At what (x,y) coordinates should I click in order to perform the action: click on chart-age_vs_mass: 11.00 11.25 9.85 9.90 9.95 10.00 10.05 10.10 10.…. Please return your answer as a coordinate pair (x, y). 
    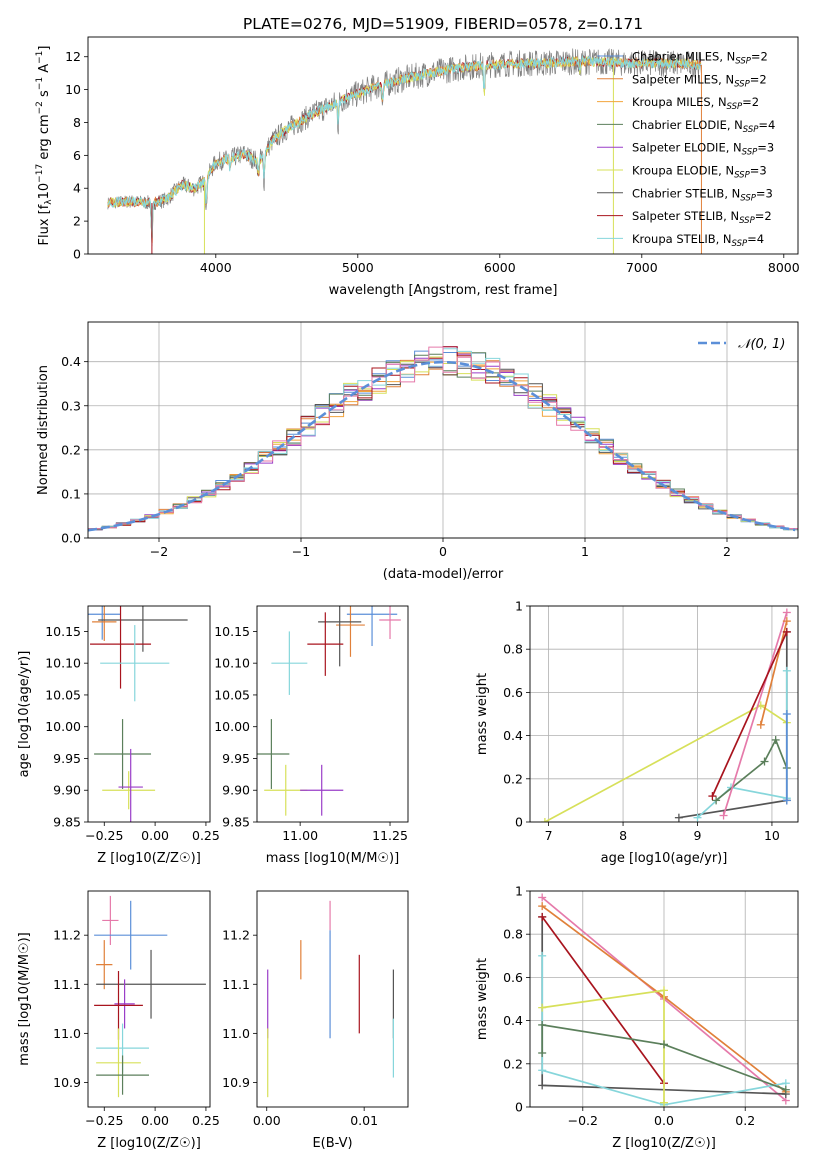
    Looking at the image, I should click on (311, 735).